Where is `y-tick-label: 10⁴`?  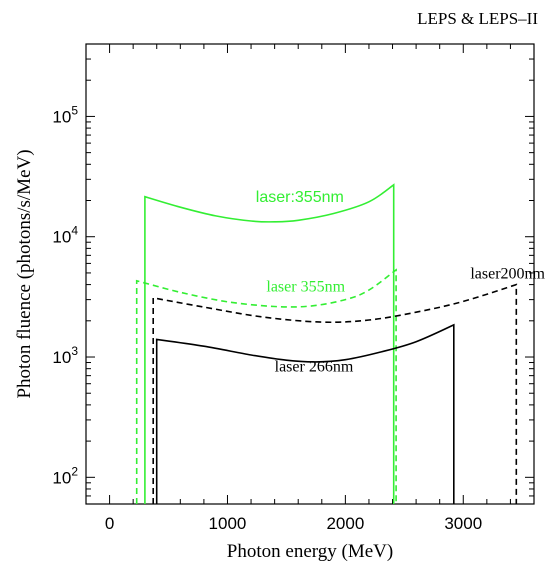
y-tick-label: 10⁴ is located at coordinates (65, 235).